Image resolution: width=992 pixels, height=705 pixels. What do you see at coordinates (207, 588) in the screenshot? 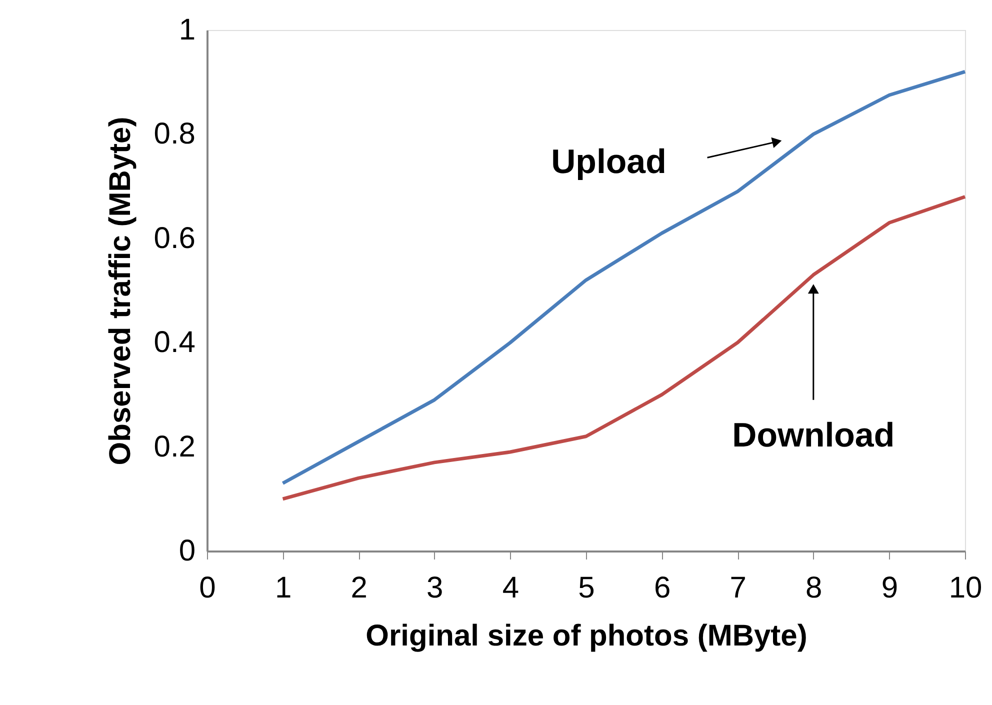
I see `x-tick-label: 0` at bounding box center [207, 588].